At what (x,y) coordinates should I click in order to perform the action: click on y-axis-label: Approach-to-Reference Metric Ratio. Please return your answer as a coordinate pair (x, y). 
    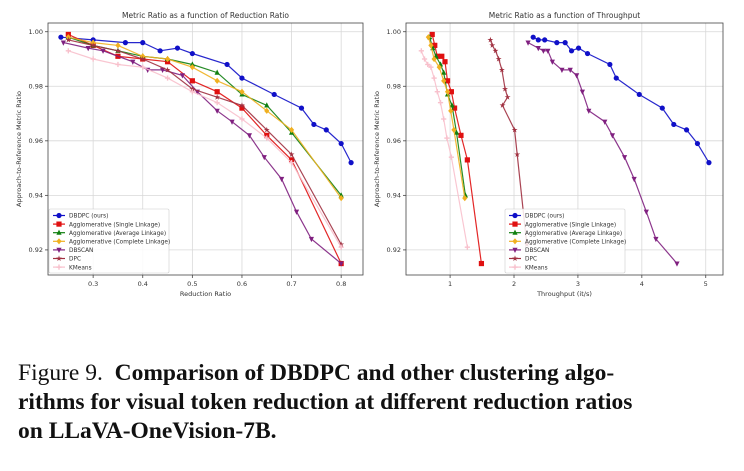
    Looking at the image, I should click on (19, 149).